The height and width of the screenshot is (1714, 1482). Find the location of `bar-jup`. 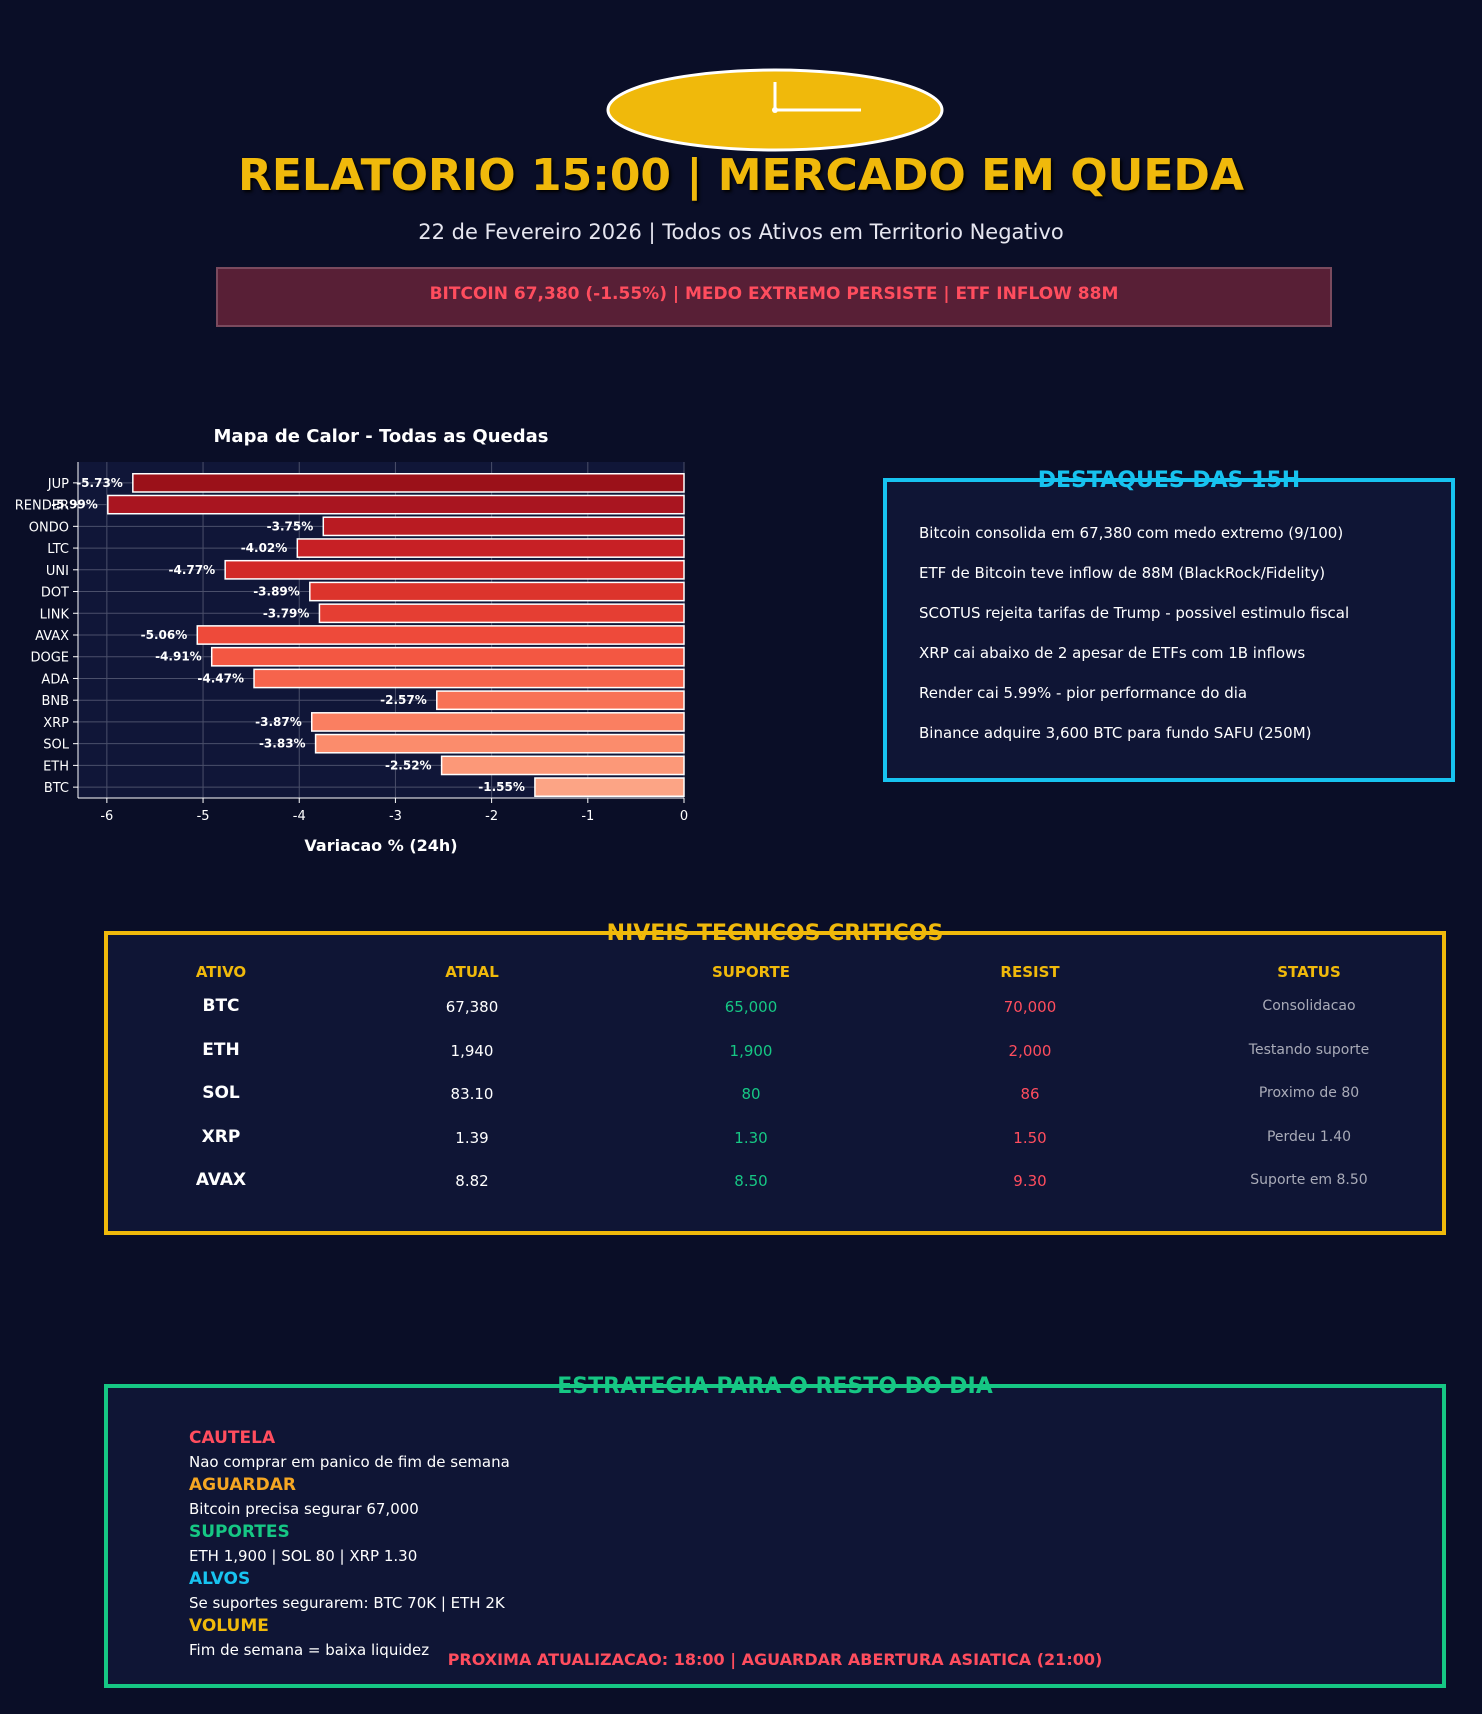

bar-jup is located at coordinates (408, 482).